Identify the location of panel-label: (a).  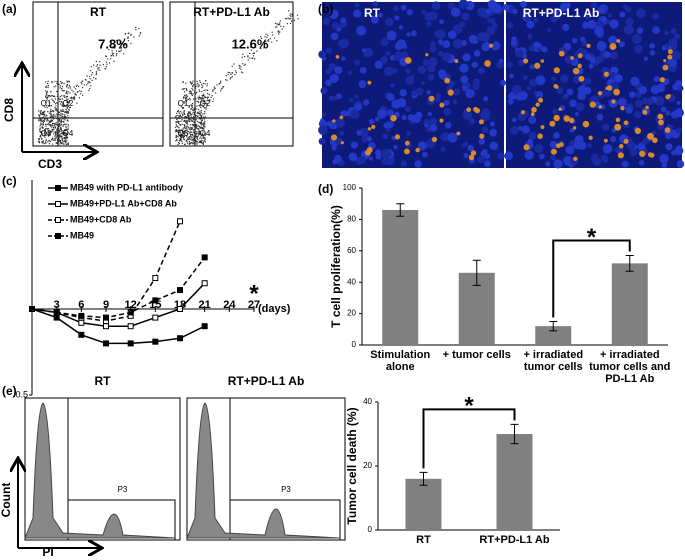
(9, 9).